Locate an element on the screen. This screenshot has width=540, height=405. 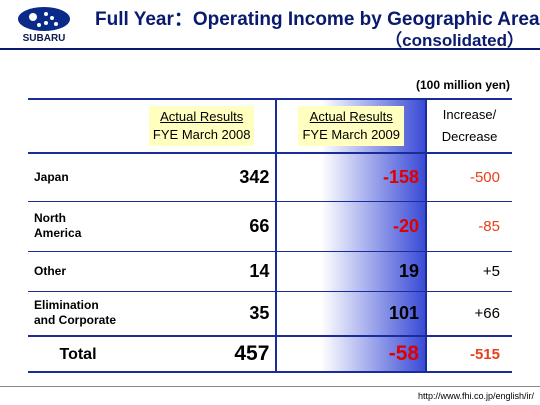
logo: SUBARU is located at coordinates (44, 25).